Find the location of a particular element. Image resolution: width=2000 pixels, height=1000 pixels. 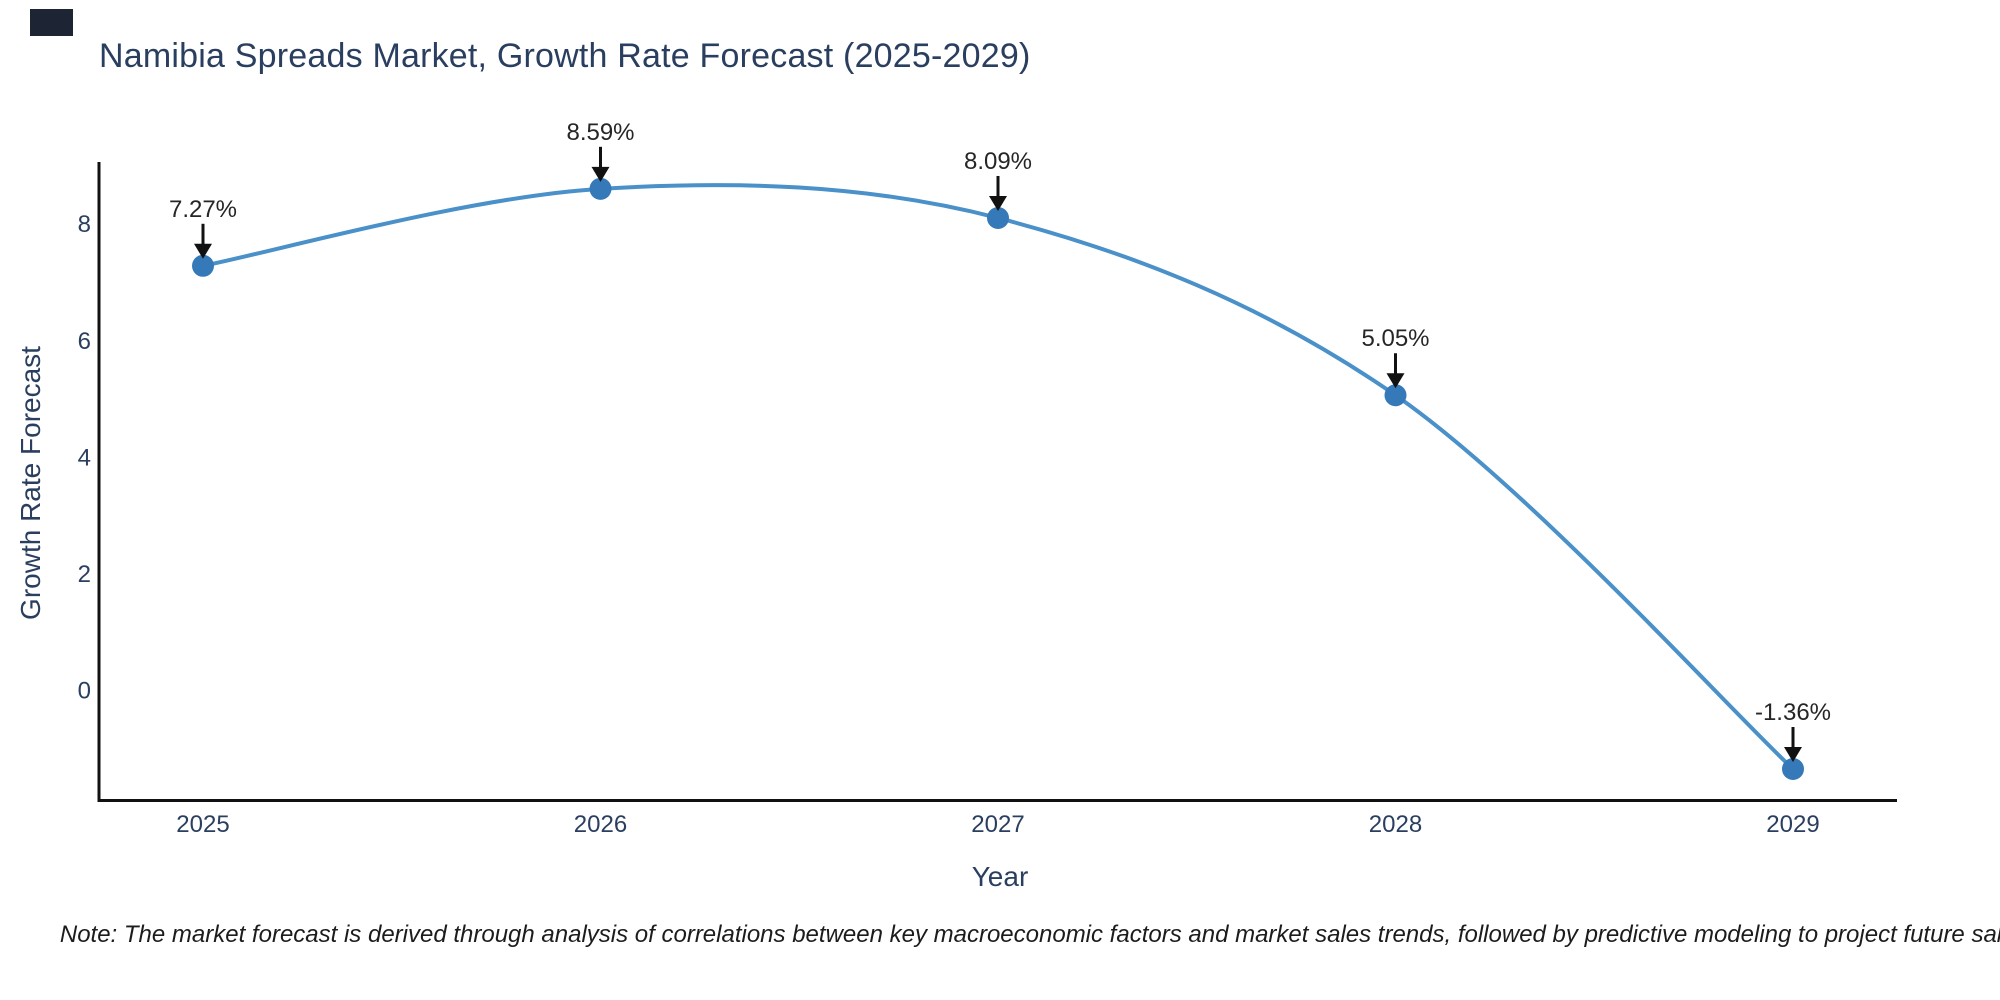

y-tick-label: 0 is located at coordinates (84, 691).